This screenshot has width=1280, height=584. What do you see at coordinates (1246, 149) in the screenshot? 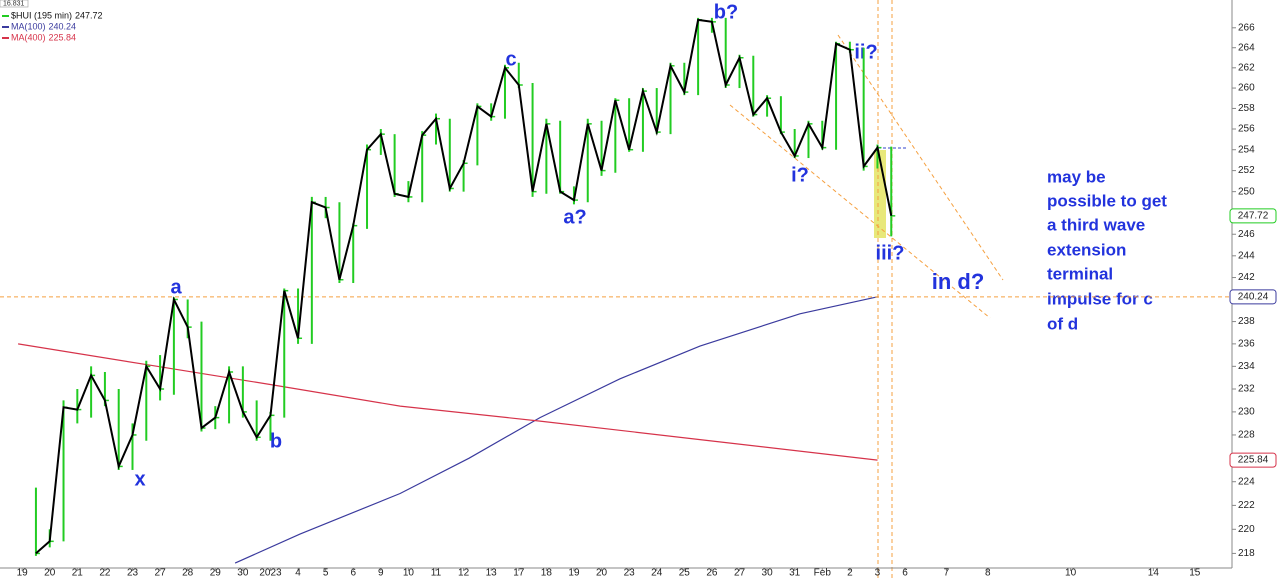
I see `y-tick-label: 254` at bounding box center [1246, 149].